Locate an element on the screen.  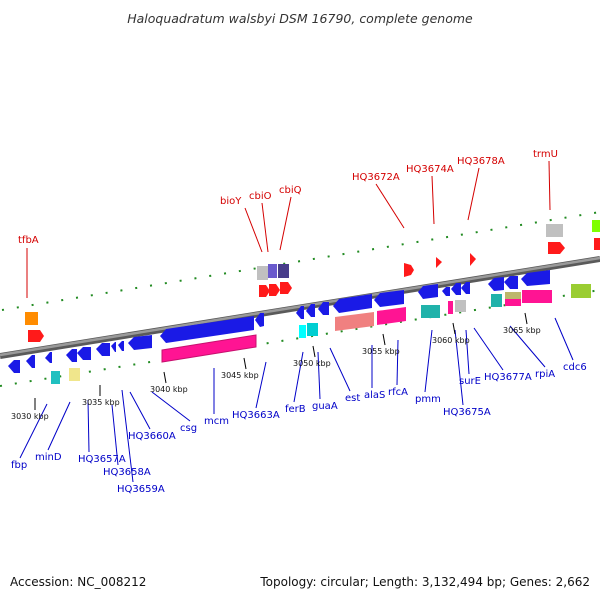
gene-label-hq3660a: HQ3660A is located at coordinates (152, 436).